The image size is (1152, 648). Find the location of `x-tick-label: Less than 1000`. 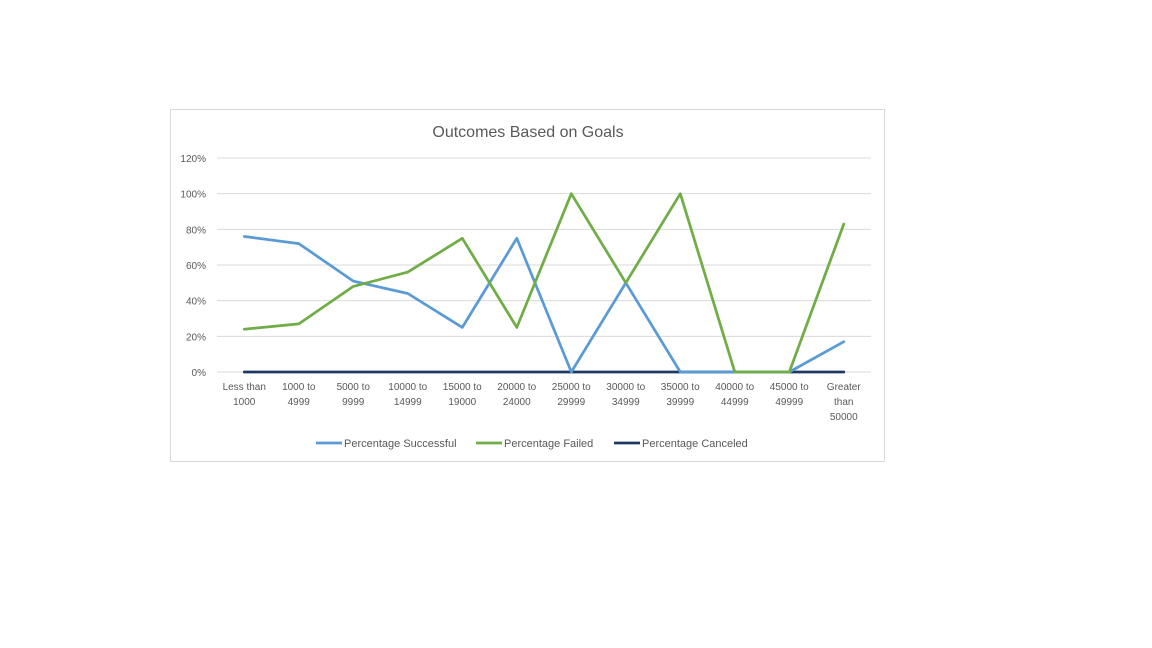

x-tick-label: Less than 1000 is located at coordinates (244, 395).